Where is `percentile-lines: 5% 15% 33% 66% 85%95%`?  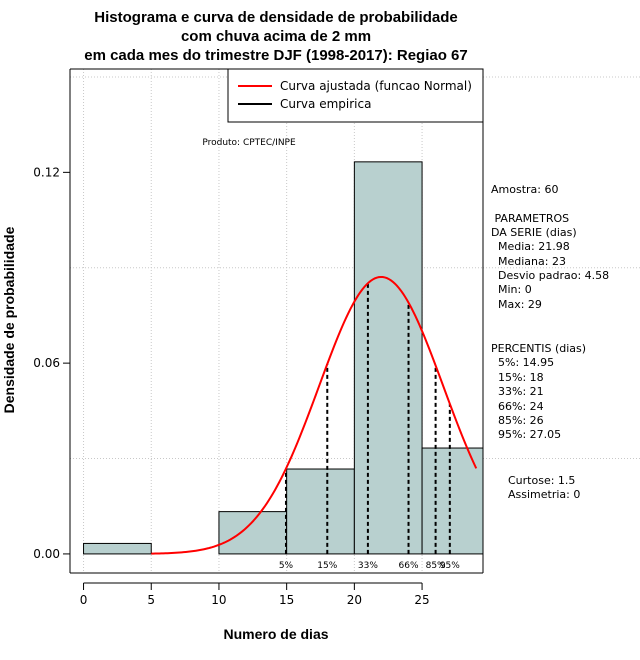 percentile-lines: 5% 15% 33% 66% 85%95% is located at coordinates (369, 427).